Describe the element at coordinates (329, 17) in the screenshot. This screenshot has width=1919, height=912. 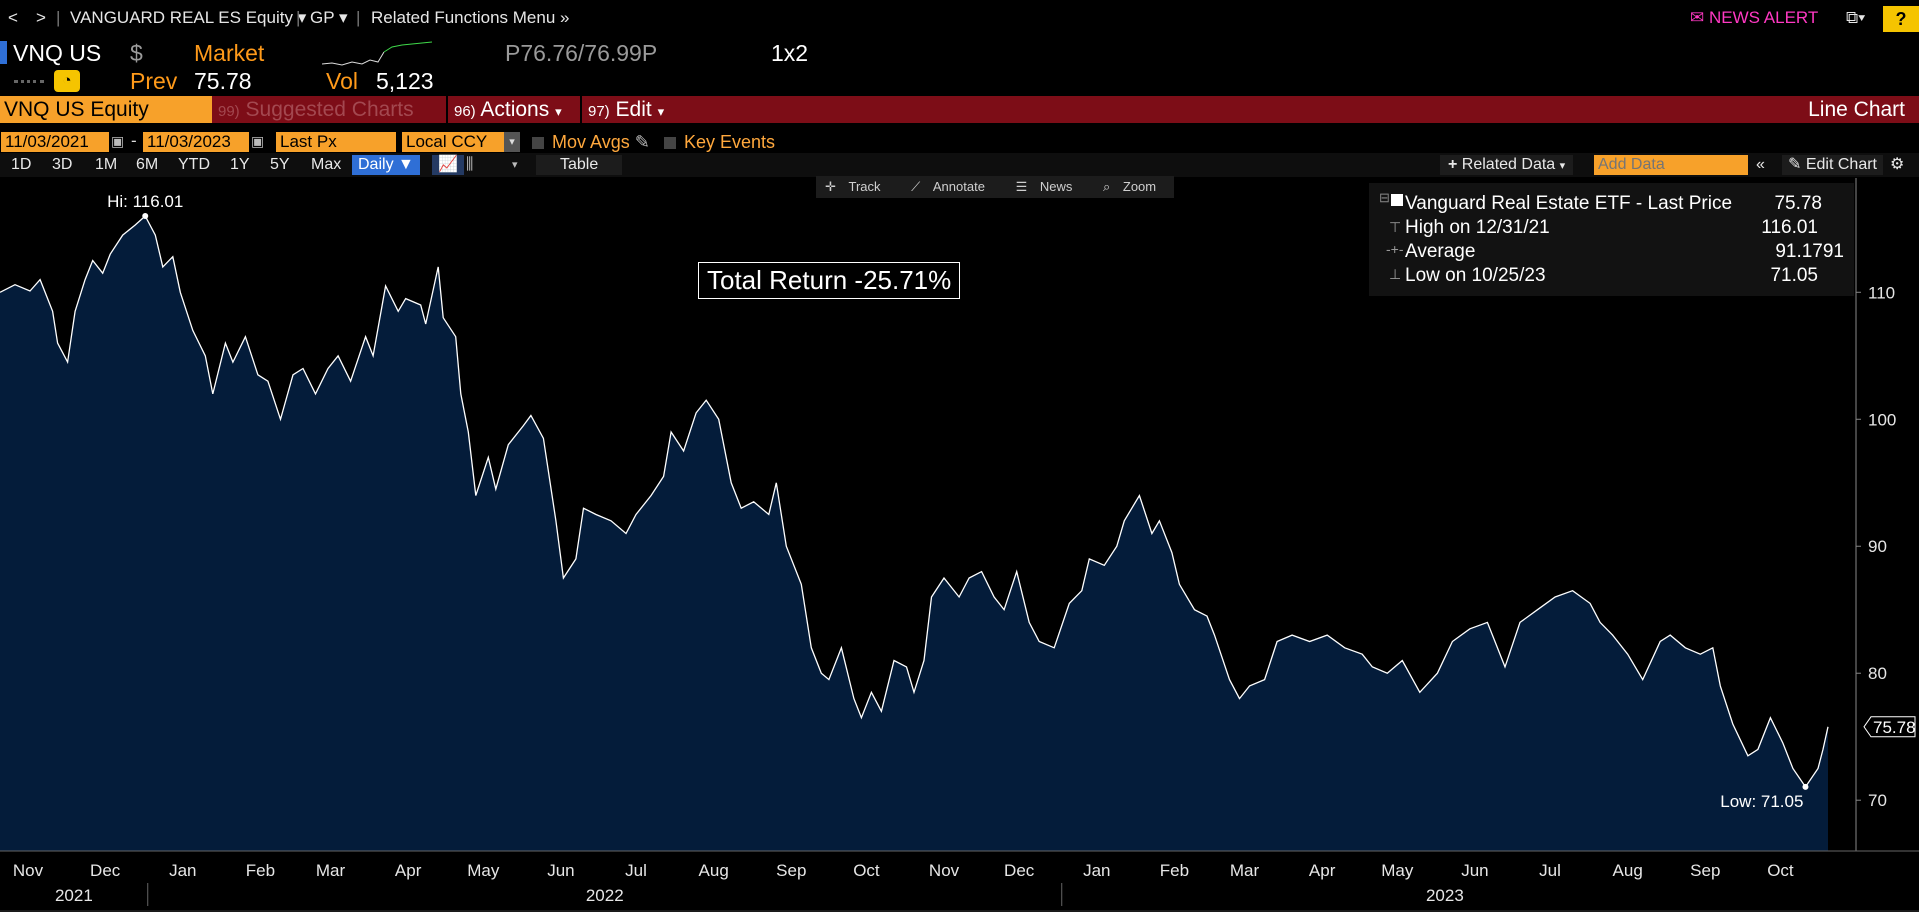
I see `function-menu: GP ▾` at that location.